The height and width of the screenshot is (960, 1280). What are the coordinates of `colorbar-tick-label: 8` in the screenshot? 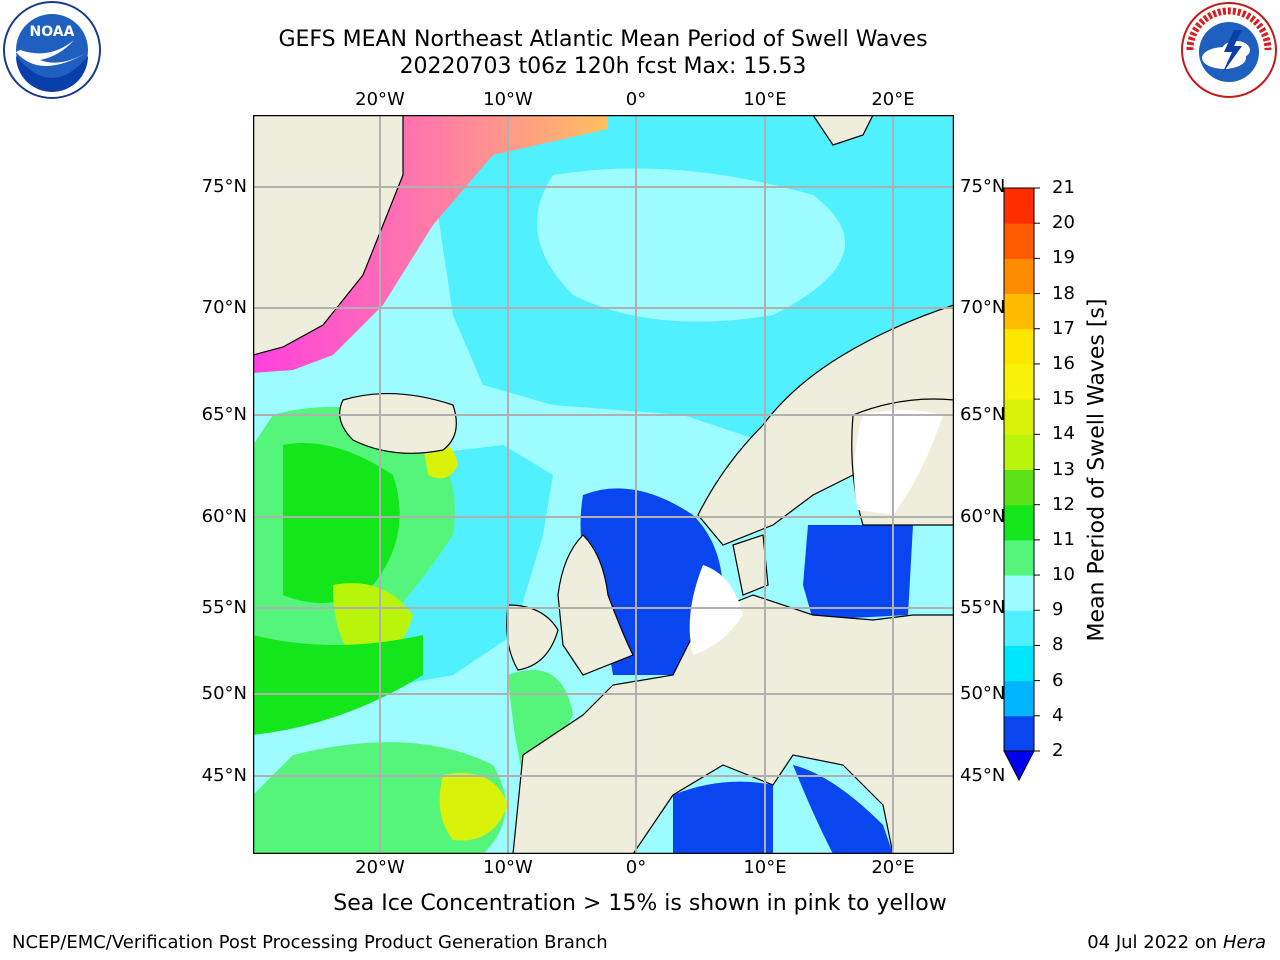 It's located at (1058, 645).